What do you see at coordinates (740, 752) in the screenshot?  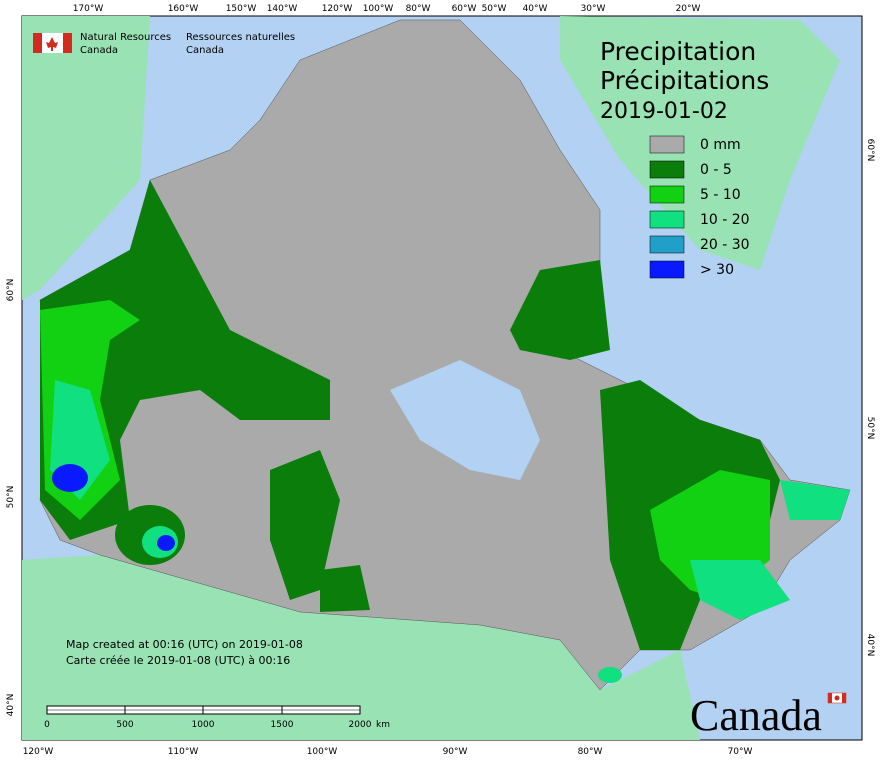 I see `lon-label: 70°W` at bounding box center [740, 752].